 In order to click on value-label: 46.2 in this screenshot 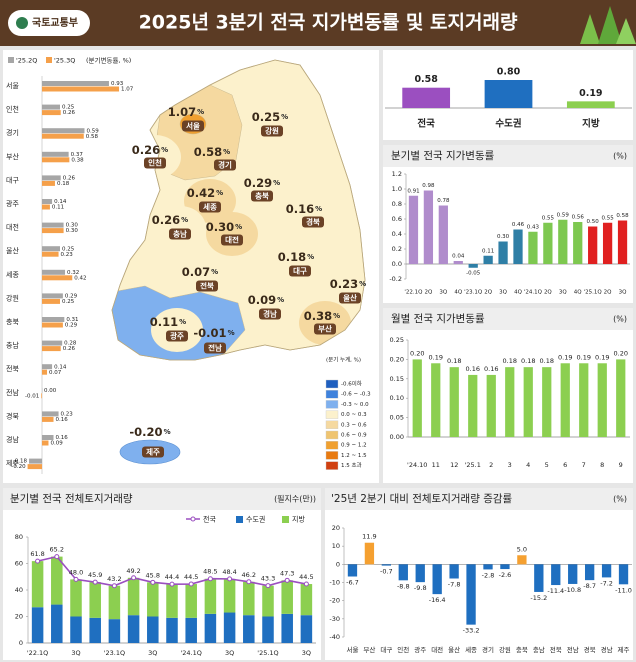, I will do `click(249, 575)`.